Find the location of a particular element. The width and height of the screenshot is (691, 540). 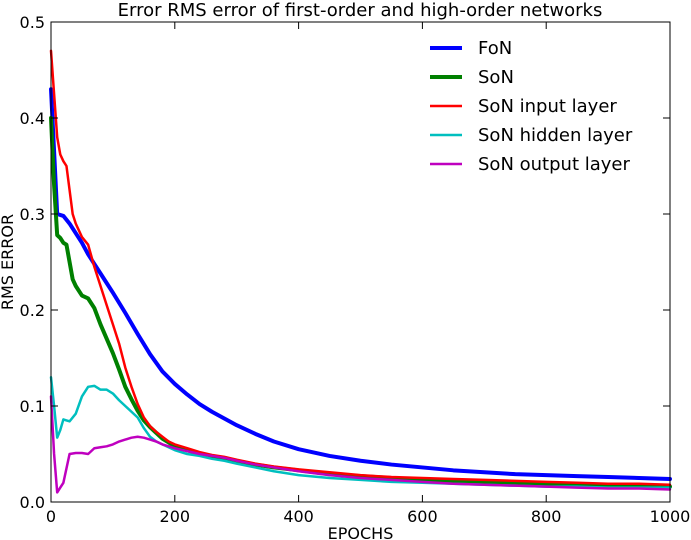

legend-label-1: SoN is located at coordinates (496, 77).